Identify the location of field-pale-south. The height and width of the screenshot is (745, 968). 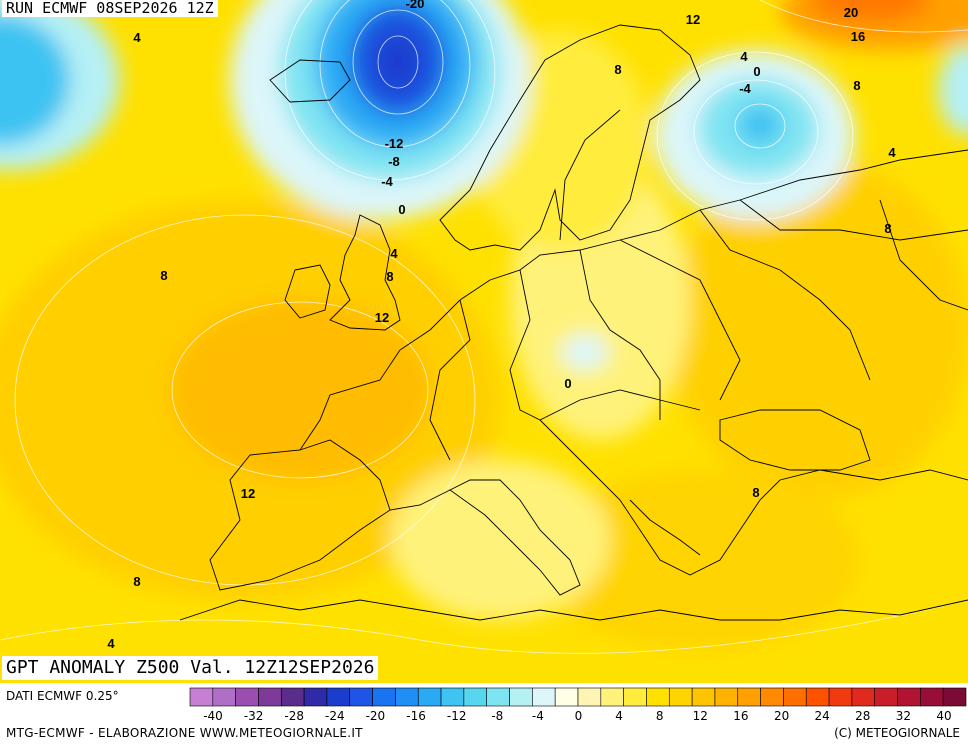
(500, 540).